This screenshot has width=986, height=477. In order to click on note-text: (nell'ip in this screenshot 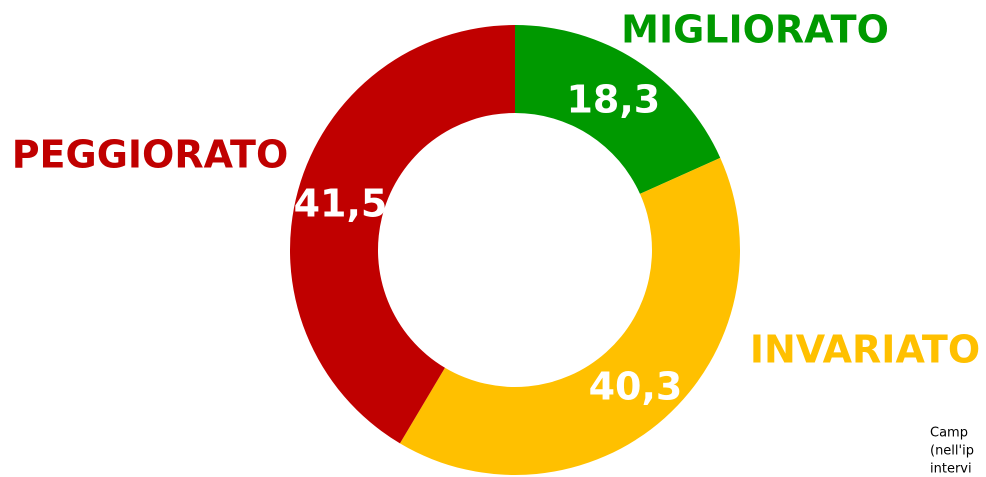, I will do `click(952, 451)`.